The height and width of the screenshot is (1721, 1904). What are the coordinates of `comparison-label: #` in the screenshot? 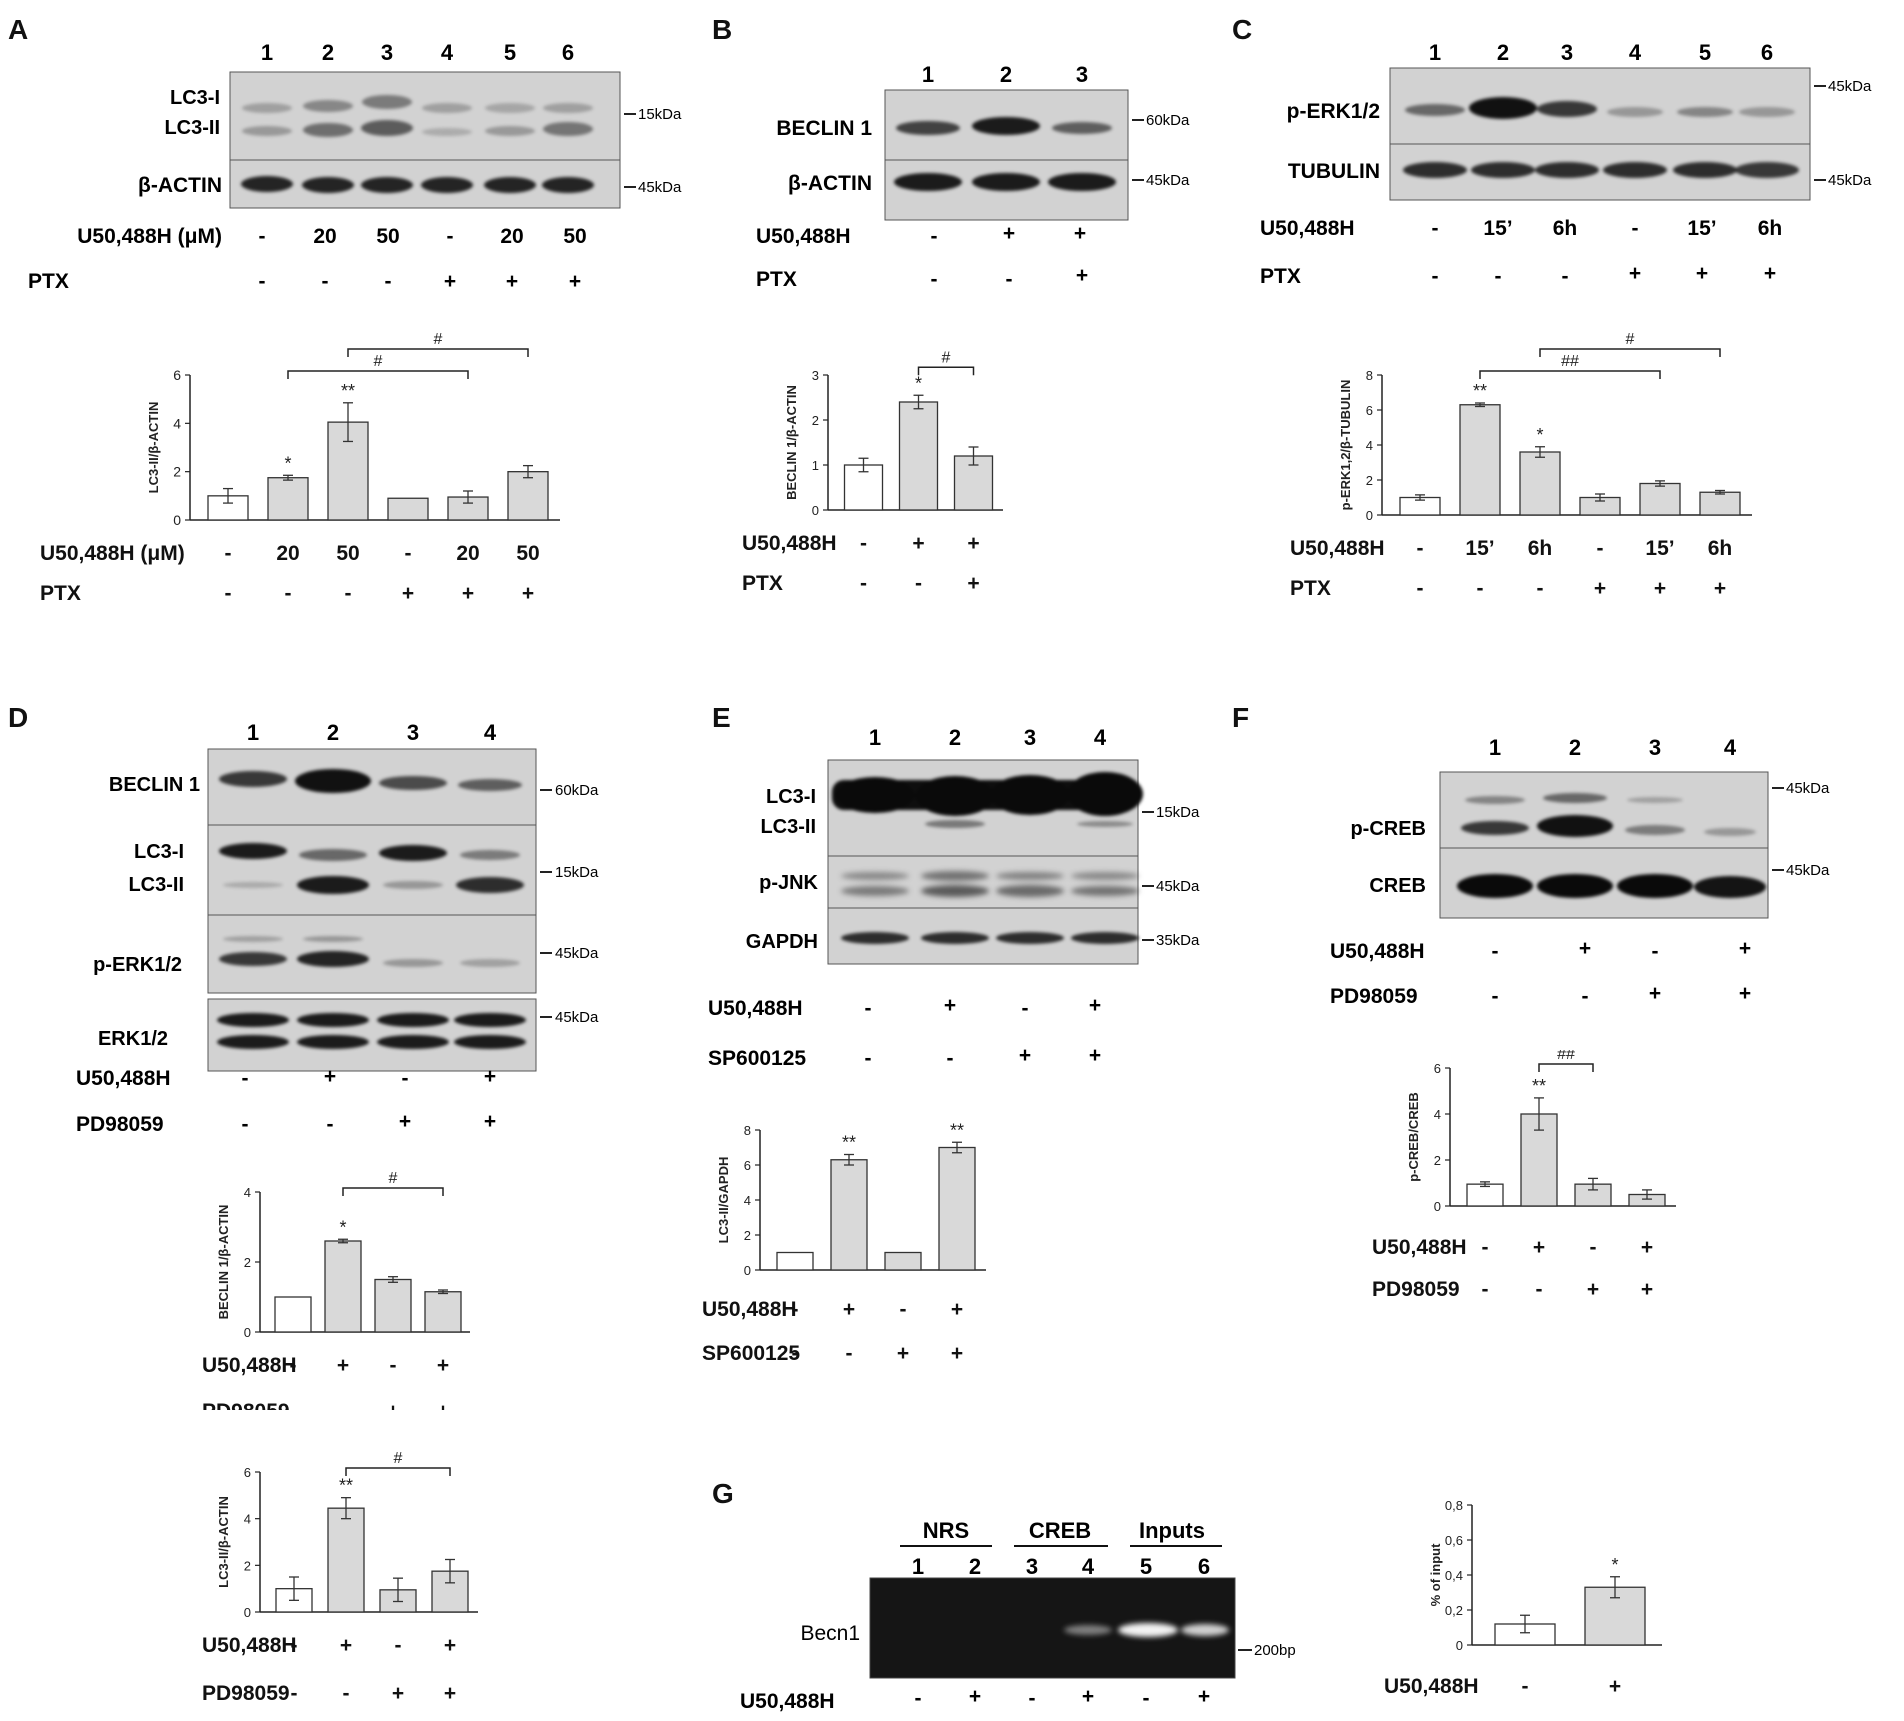 It's located at (393, 1178).